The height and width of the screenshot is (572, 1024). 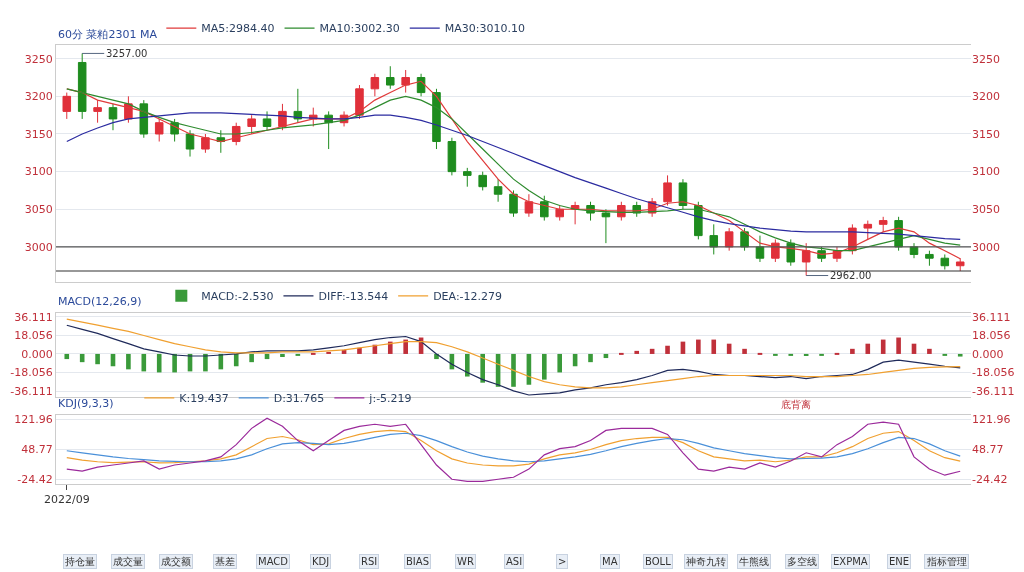 What do you see at coordinates (850, 561) in the screenshot?
I see `text: EXPMA` at bounding box center [850, 561].